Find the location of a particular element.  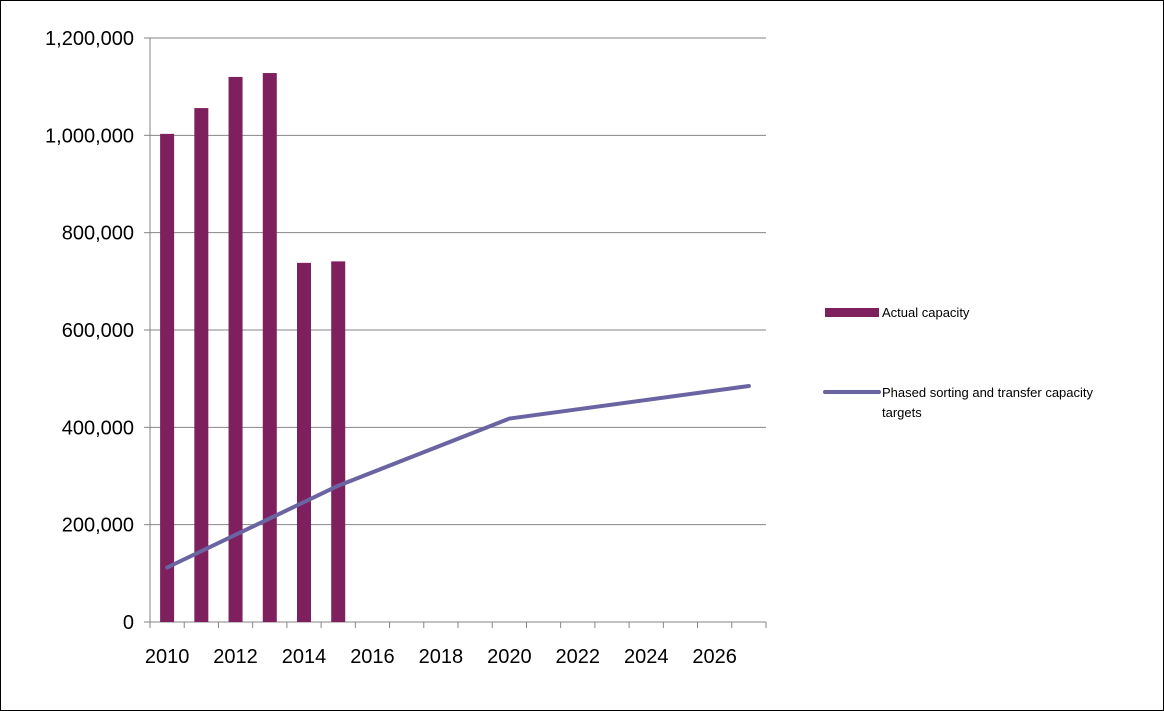

x-tick-label: 2016 is located at coordinates (372, 657).